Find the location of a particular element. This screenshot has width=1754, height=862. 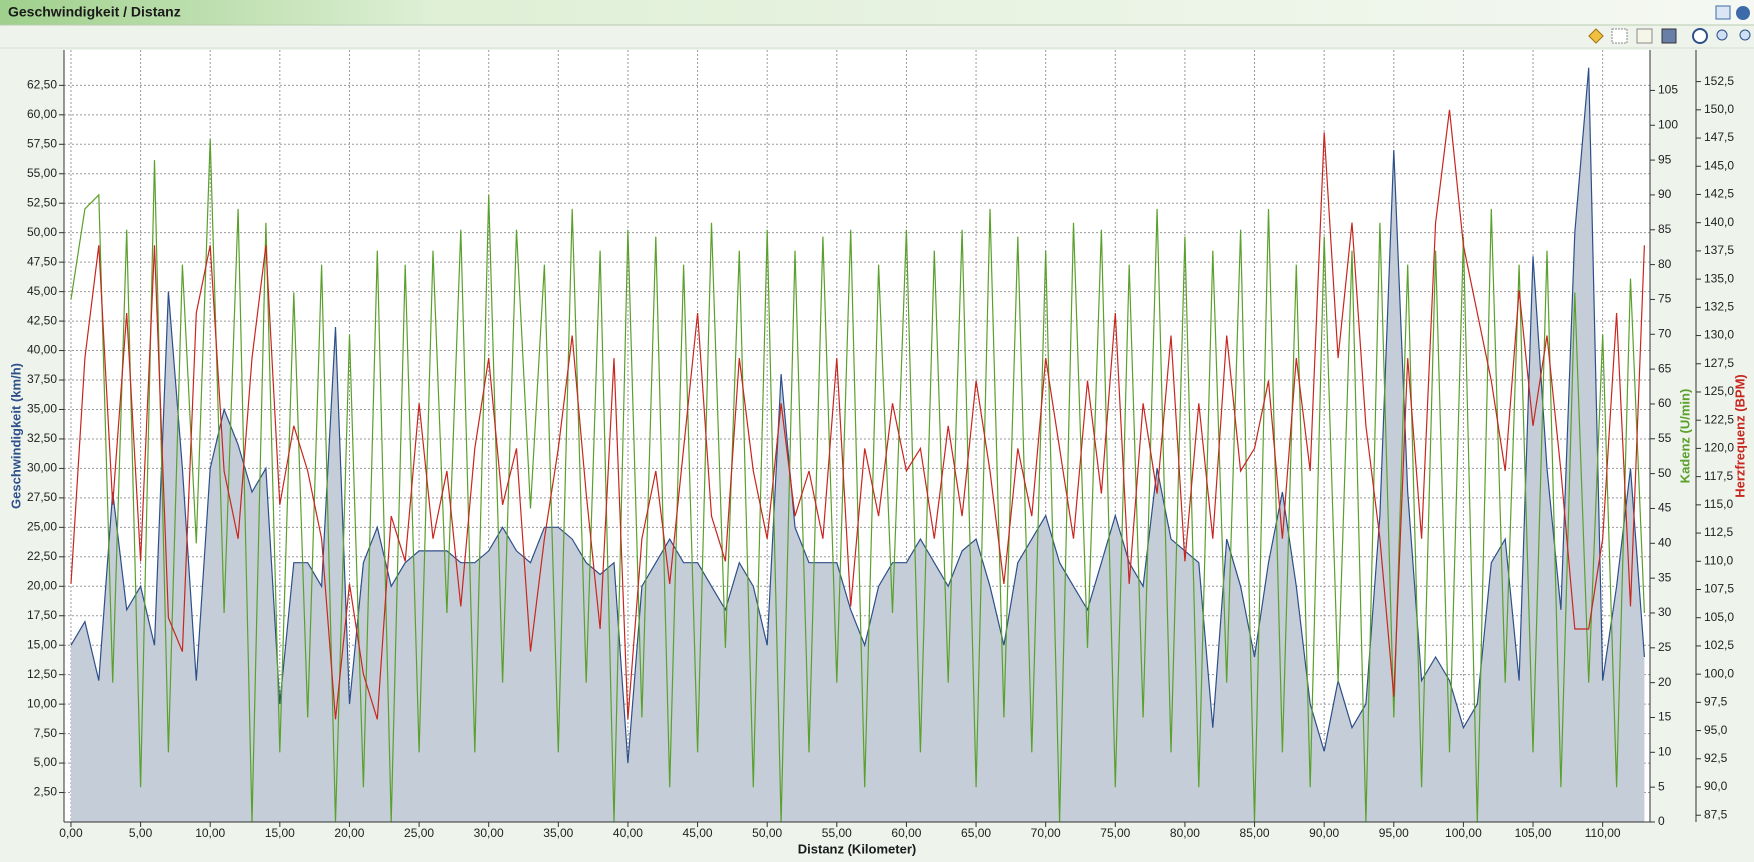

y2-tick-label: 50 is located at coordinates (1665, 473).